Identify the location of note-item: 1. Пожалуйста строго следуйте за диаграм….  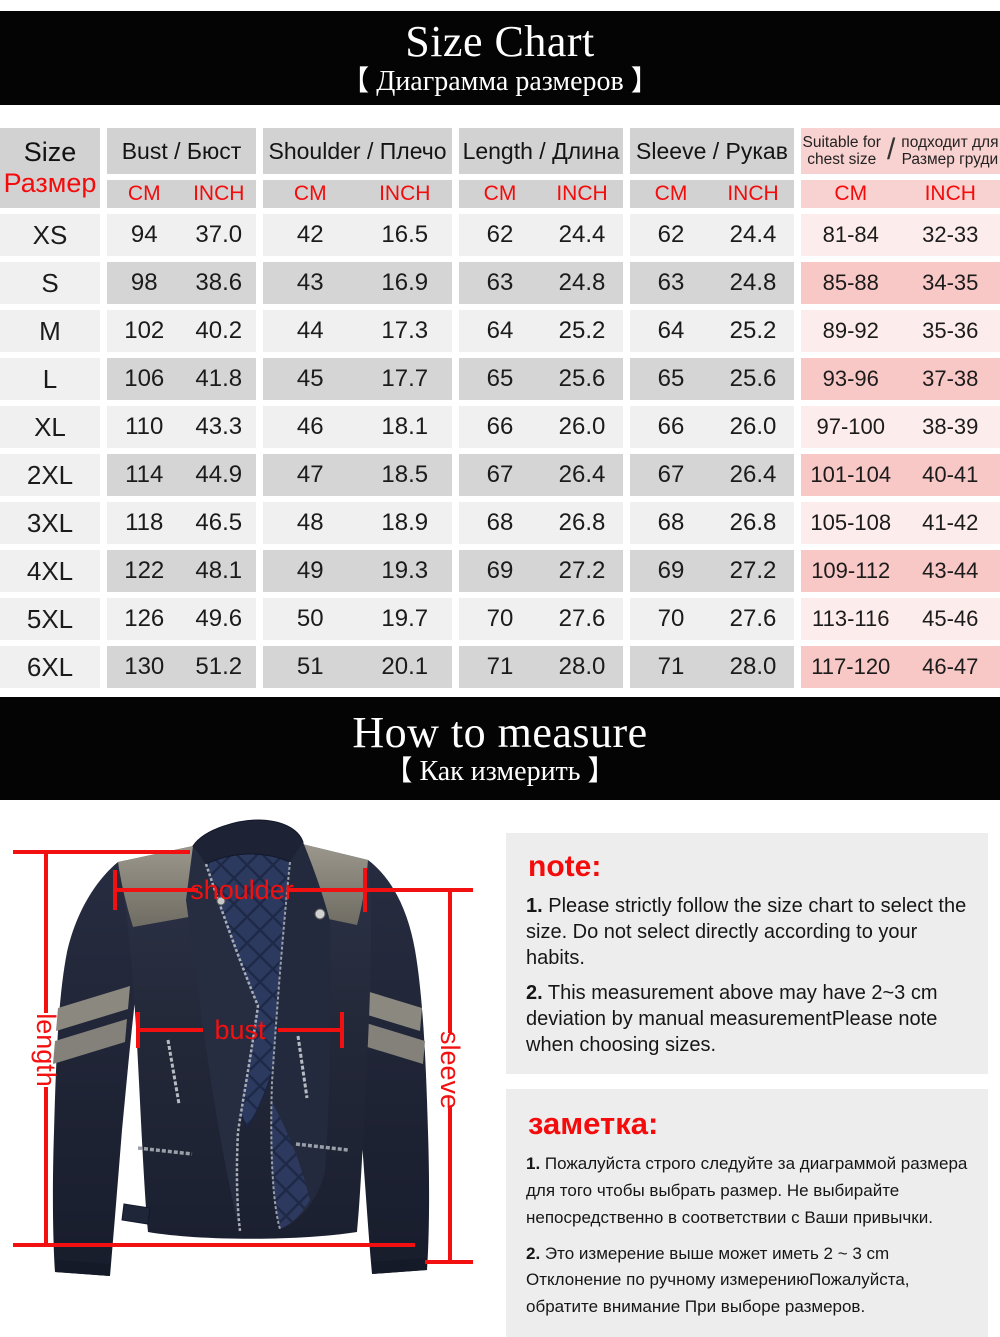
(747, 1190).